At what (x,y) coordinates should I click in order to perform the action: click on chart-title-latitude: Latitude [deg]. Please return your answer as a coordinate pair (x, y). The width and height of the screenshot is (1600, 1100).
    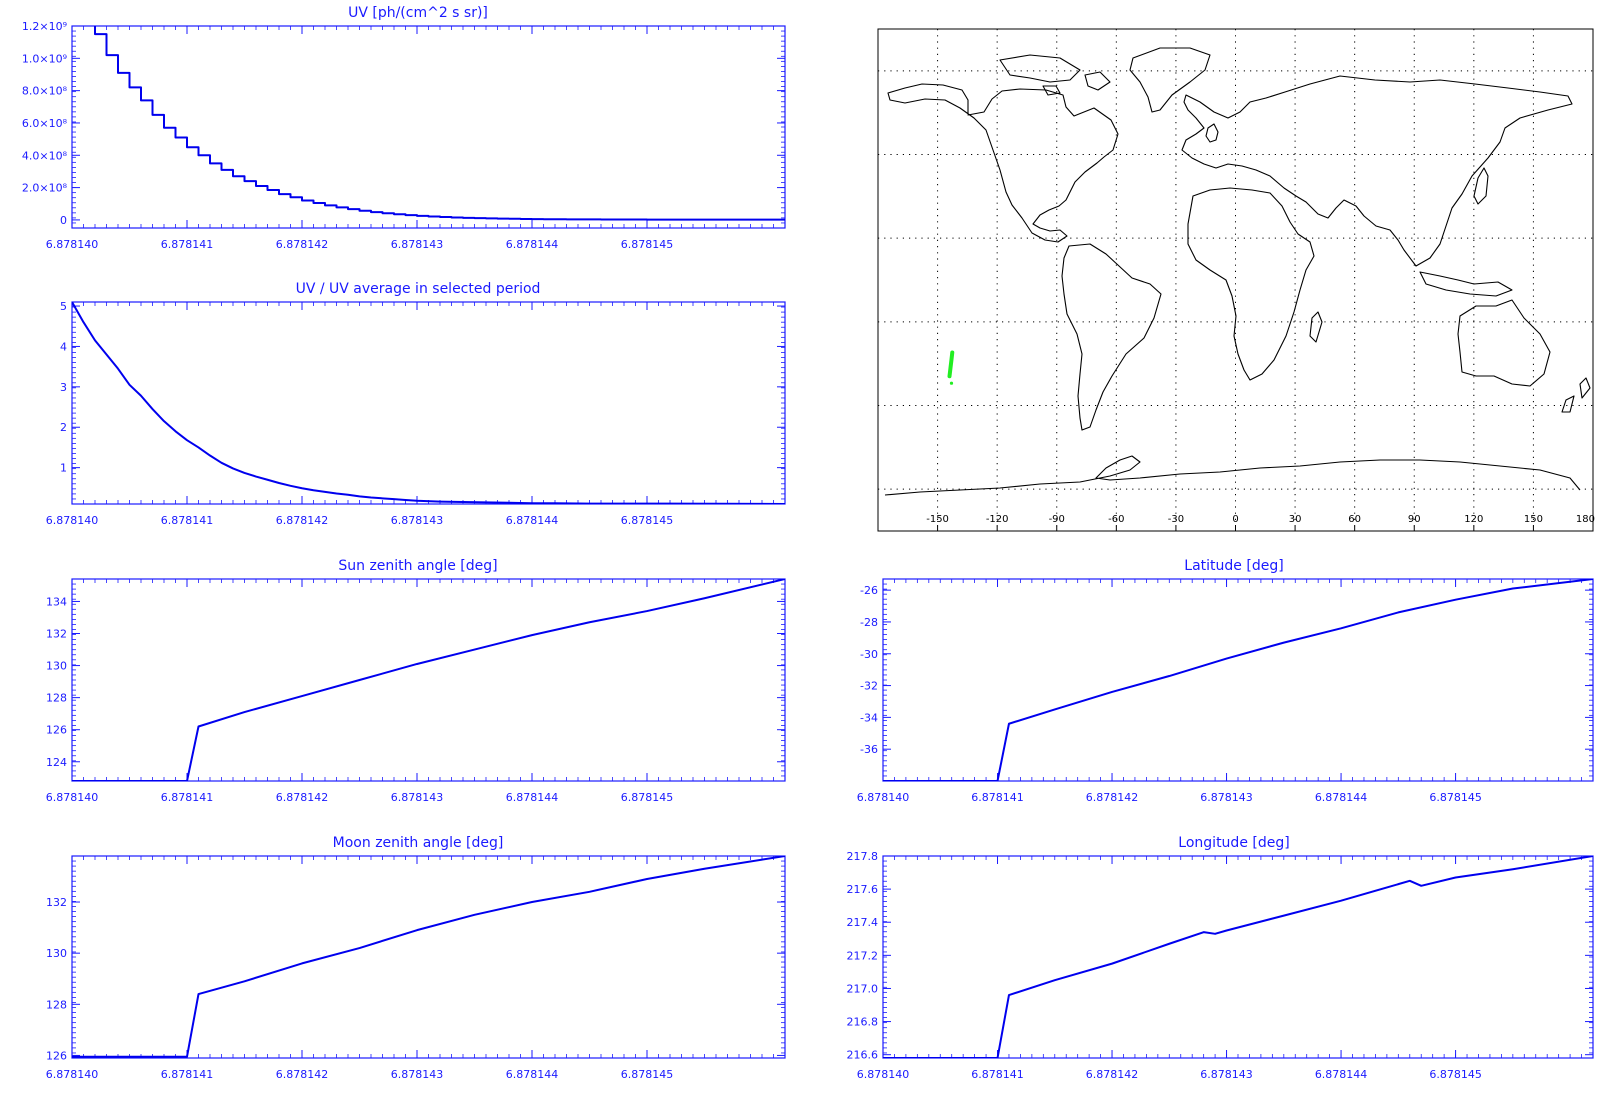
    Looking at the image, I should click on (1233, 566).